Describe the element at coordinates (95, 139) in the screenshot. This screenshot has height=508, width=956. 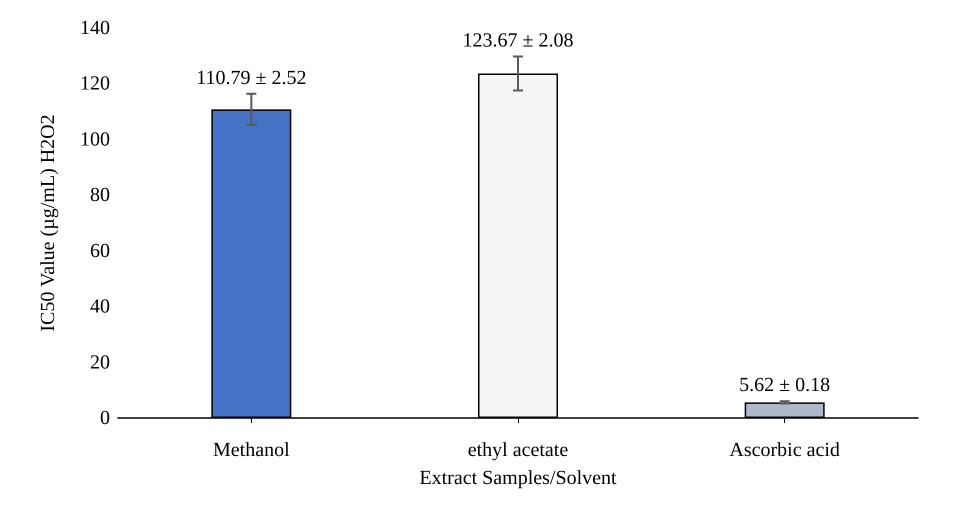
I see `y-tick-label: 100` at that location.